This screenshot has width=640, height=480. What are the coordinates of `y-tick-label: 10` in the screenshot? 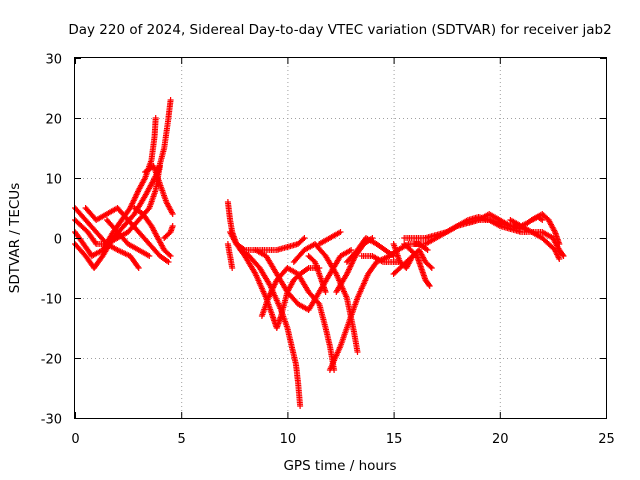 It's located at (53, 180).